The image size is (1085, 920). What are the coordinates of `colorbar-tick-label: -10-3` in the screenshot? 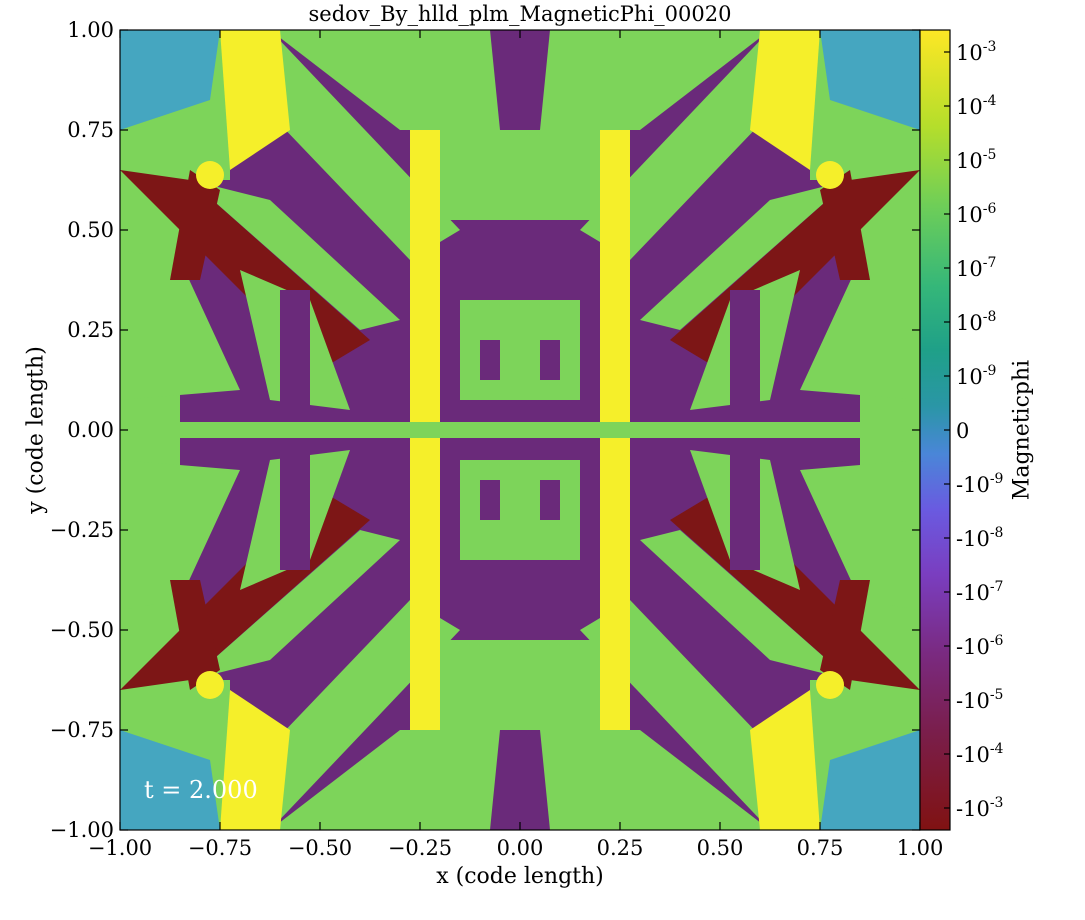 It's located at (979, 808).